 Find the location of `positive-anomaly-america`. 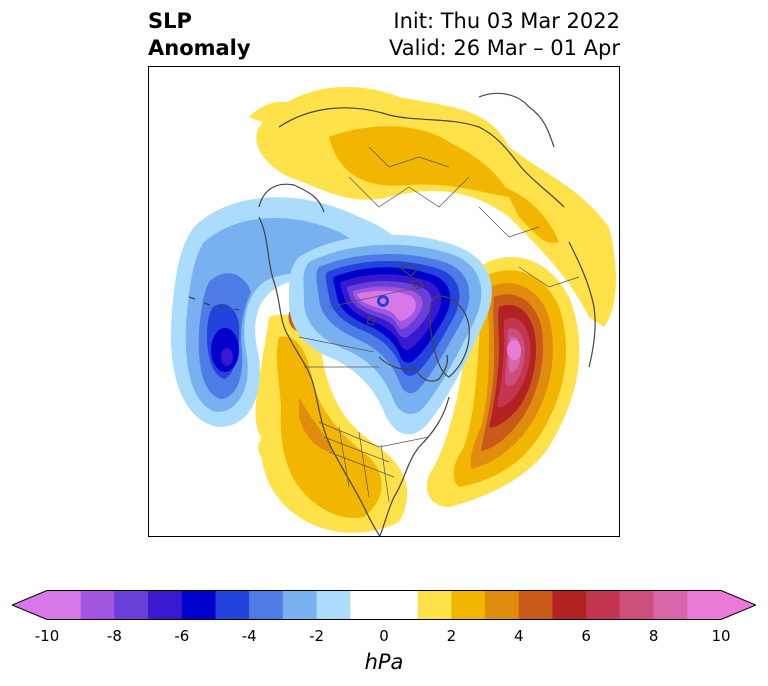

positive-anomaly-america is located at coordinates (331, 422).